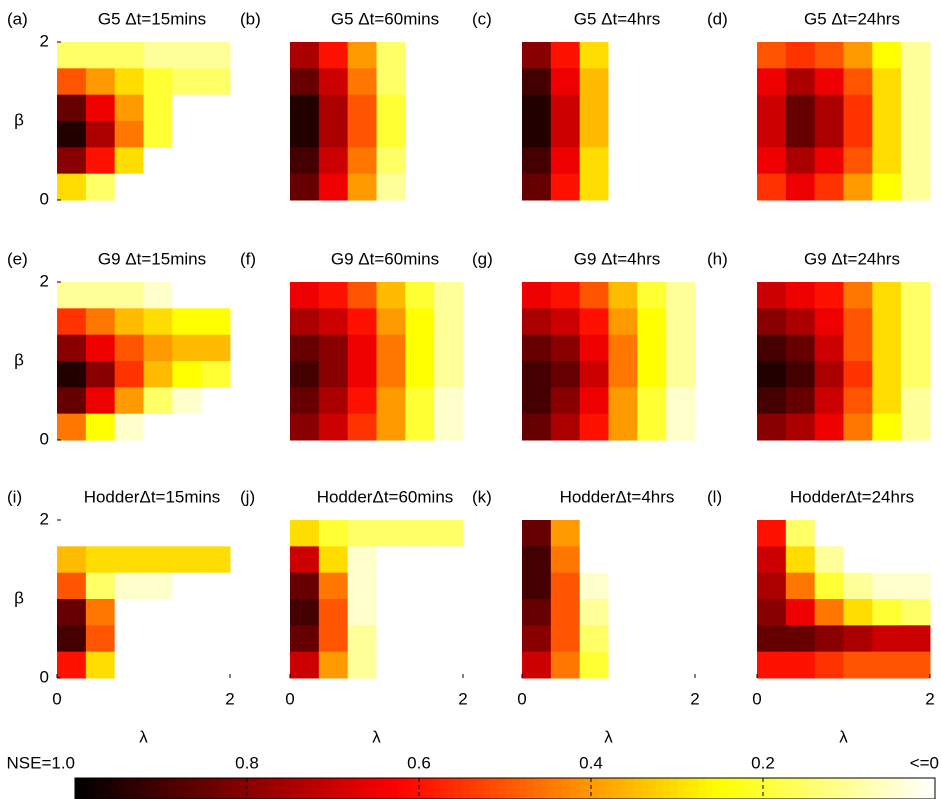  I want to click on x-axis-label: λ, so click(608, 736).